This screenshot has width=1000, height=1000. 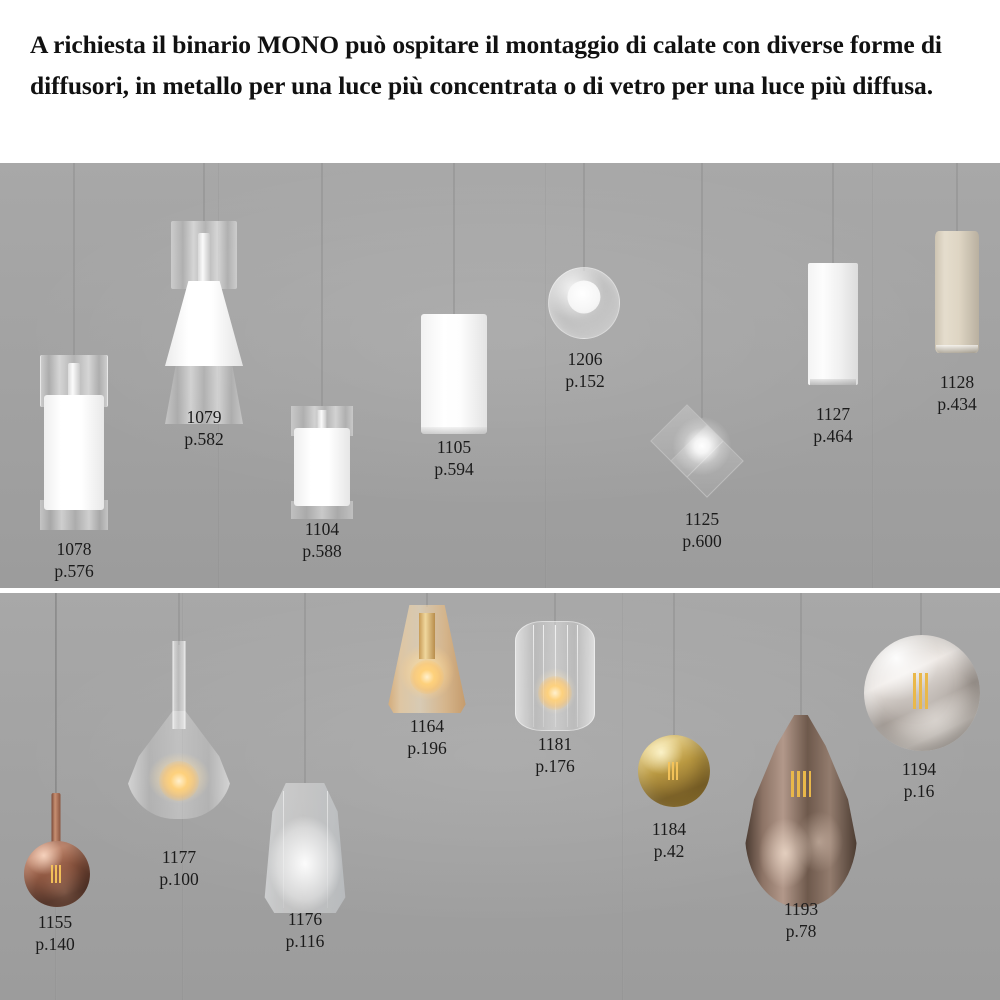 What do you see at coordinates (454, 469) in the screenshot?
I see `product-page: p.594` at bounding box center [454, 469].